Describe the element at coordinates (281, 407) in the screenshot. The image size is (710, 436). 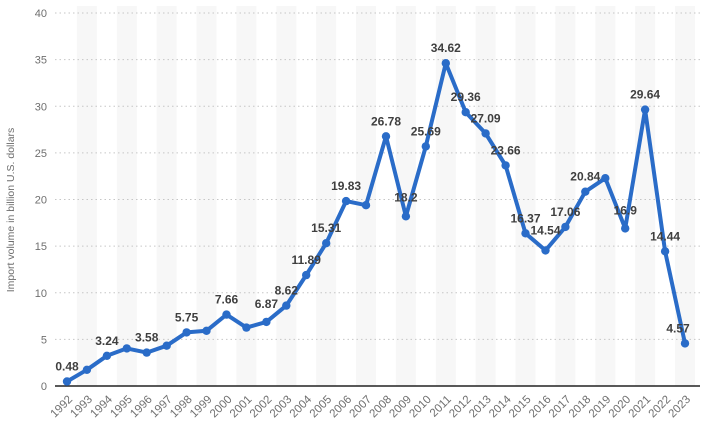
I see `x-tick-label: 2003` at that location.